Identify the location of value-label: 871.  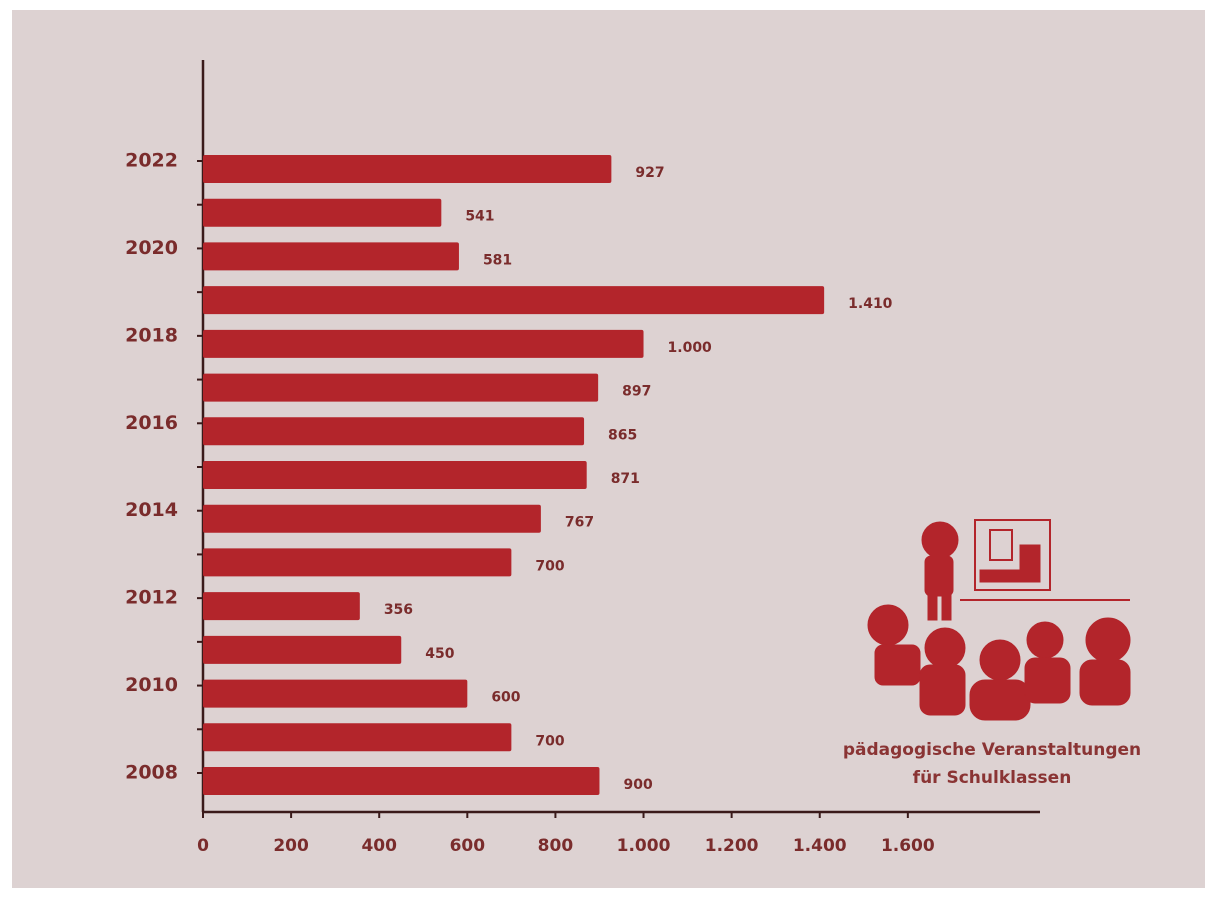
(625, 479).